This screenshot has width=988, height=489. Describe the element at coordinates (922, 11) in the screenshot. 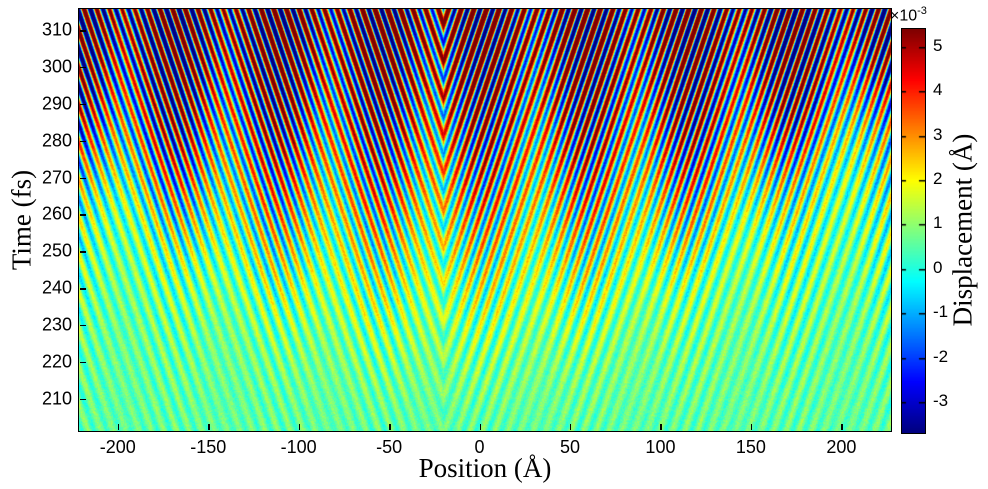

I see `exponent-power: -3` at that location.